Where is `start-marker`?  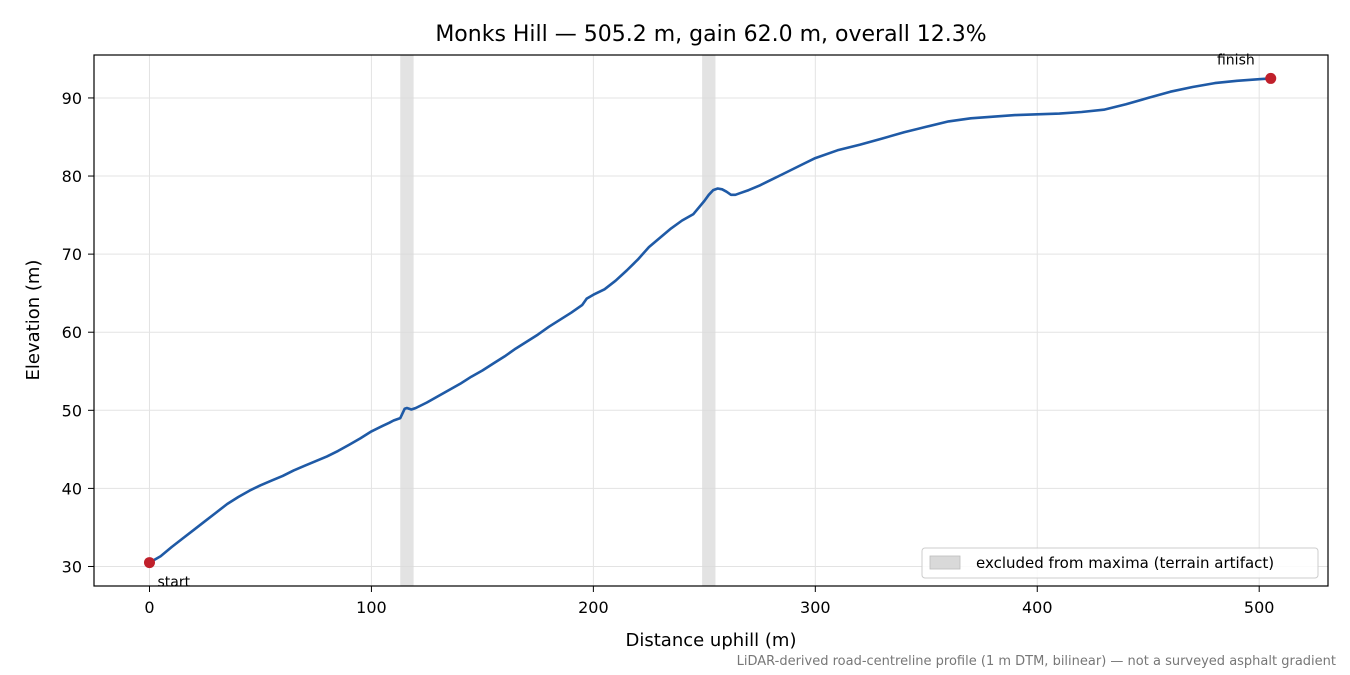
start-marker is located at coordinates (149, 563).